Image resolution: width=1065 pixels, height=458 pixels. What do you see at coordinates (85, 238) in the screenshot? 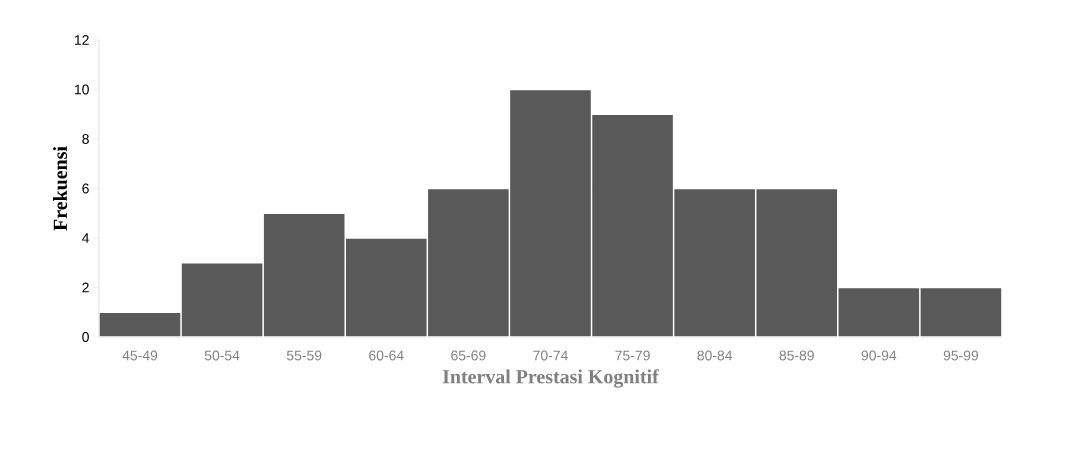
I see `y-tick-label: 4` at bounding box center [85, 238].